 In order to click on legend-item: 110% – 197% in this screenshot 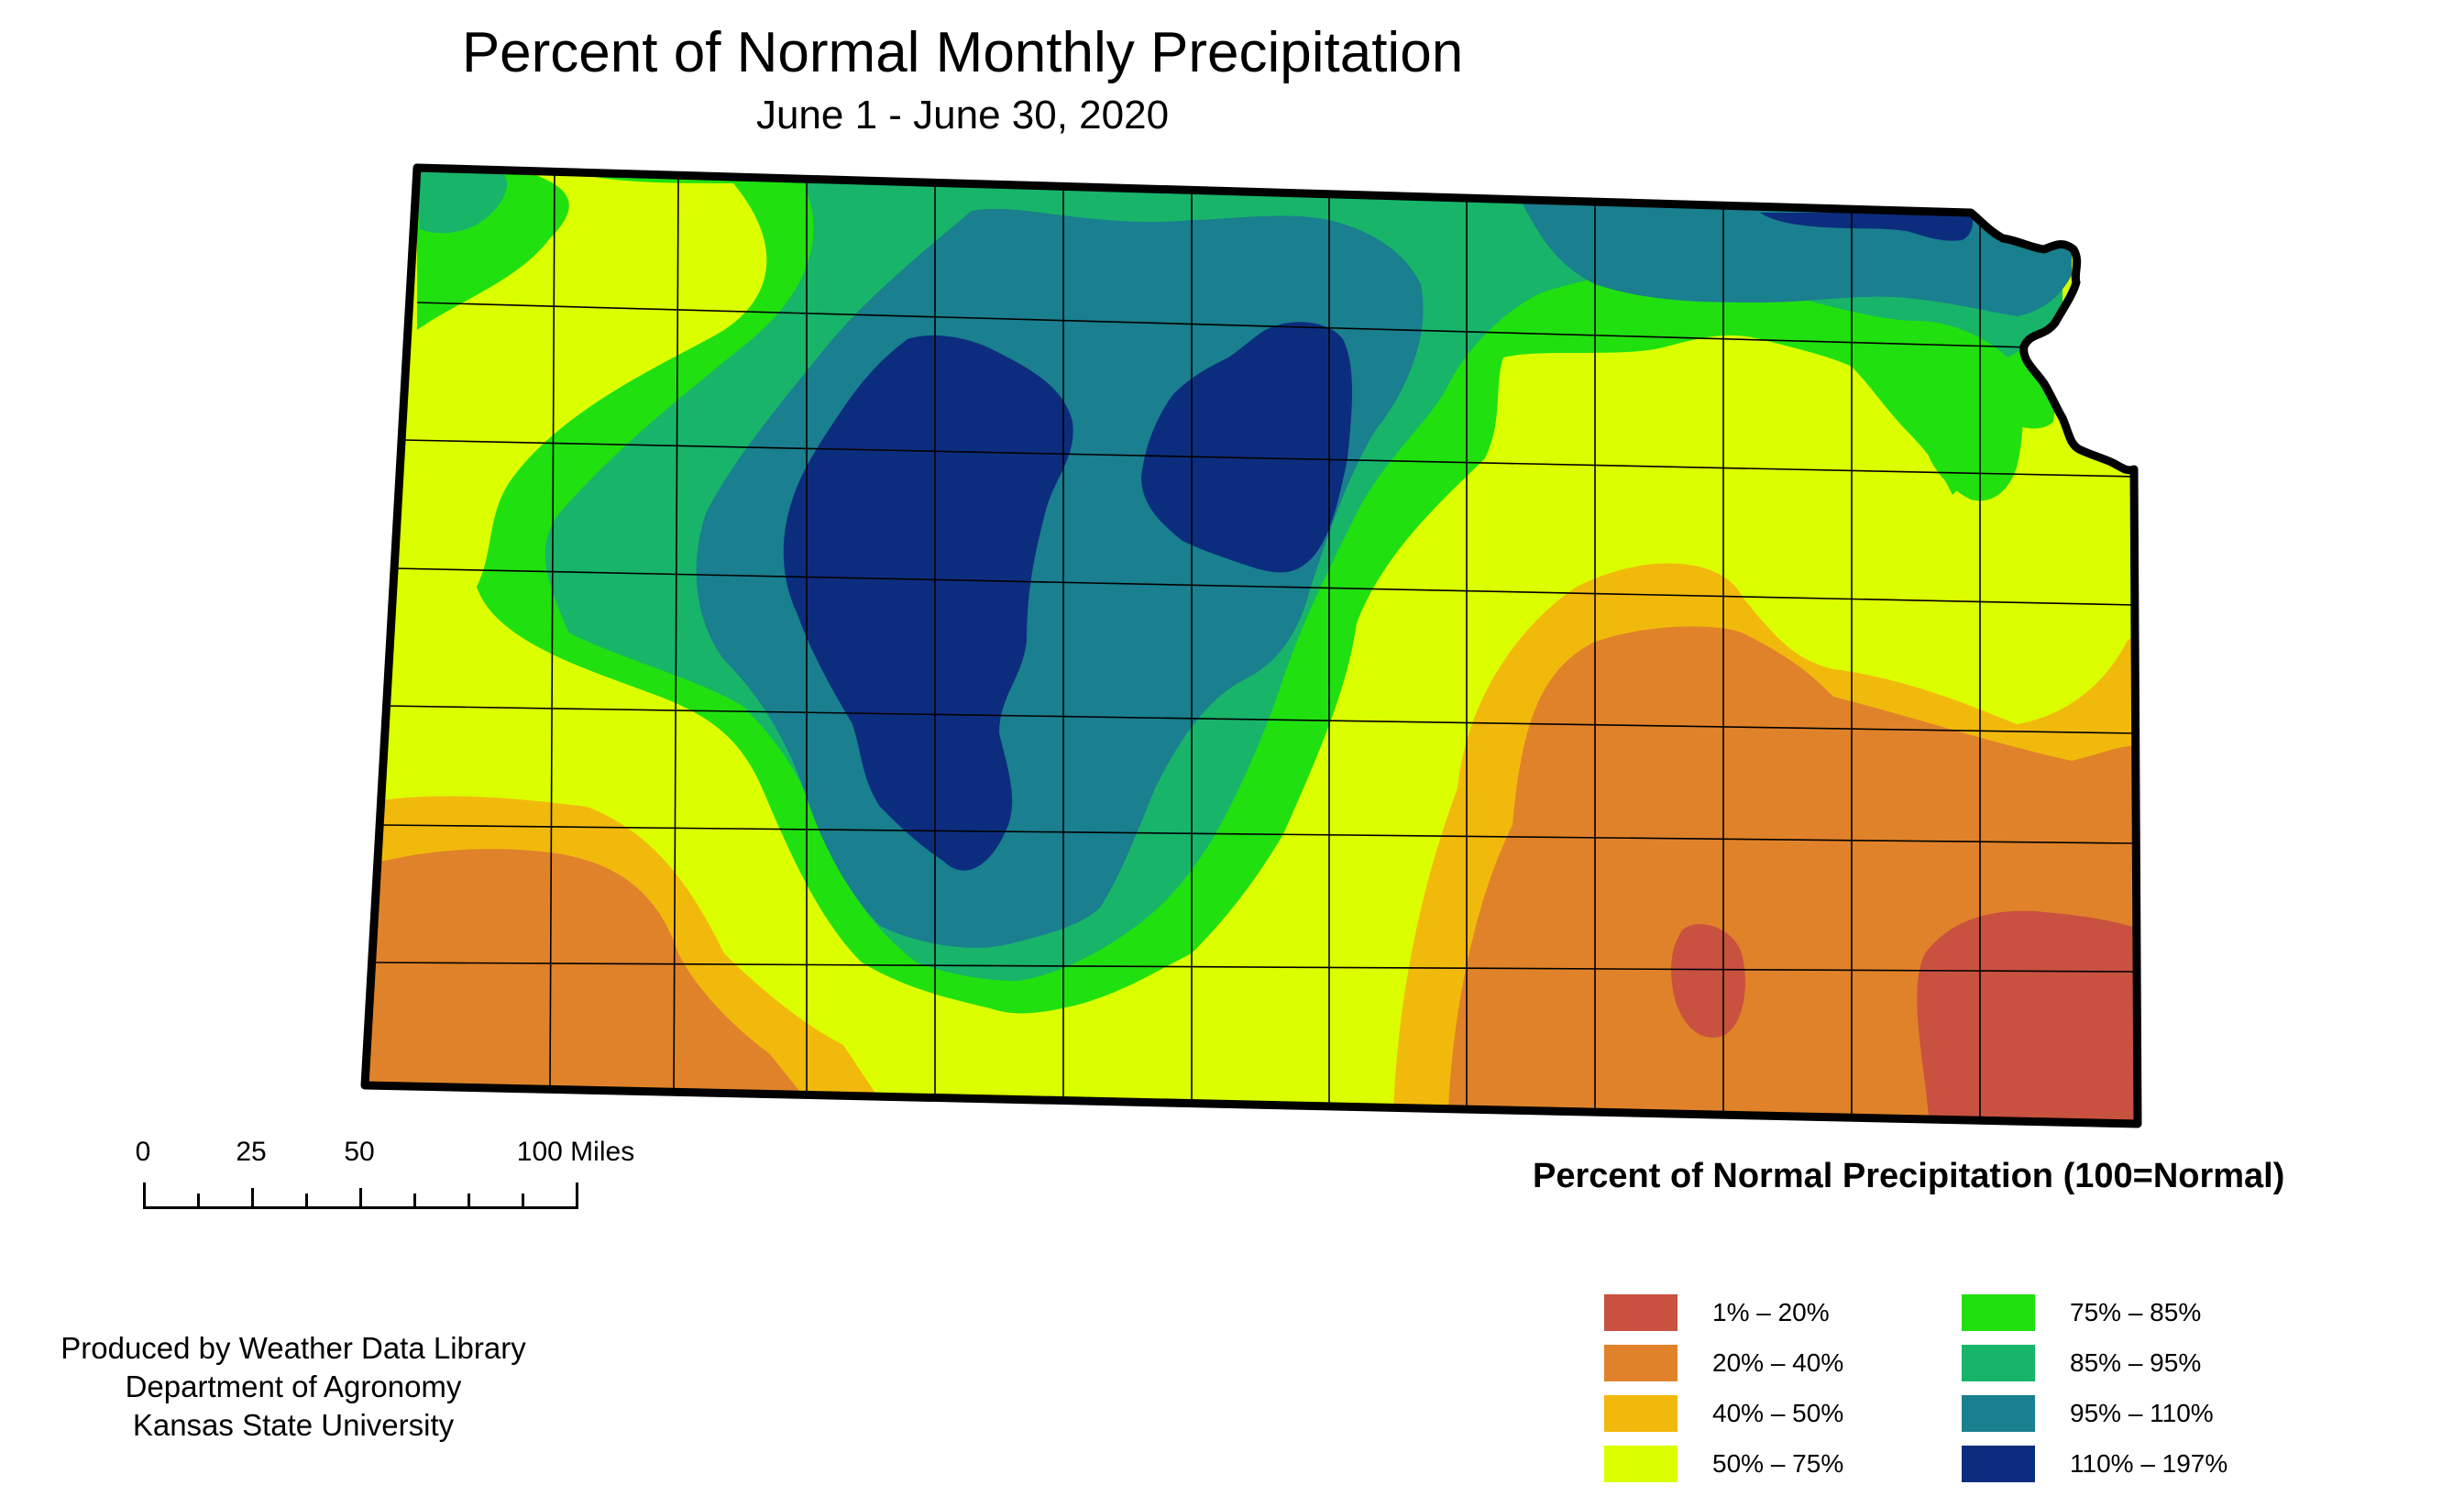, I will do `click(2154, 1464)`.